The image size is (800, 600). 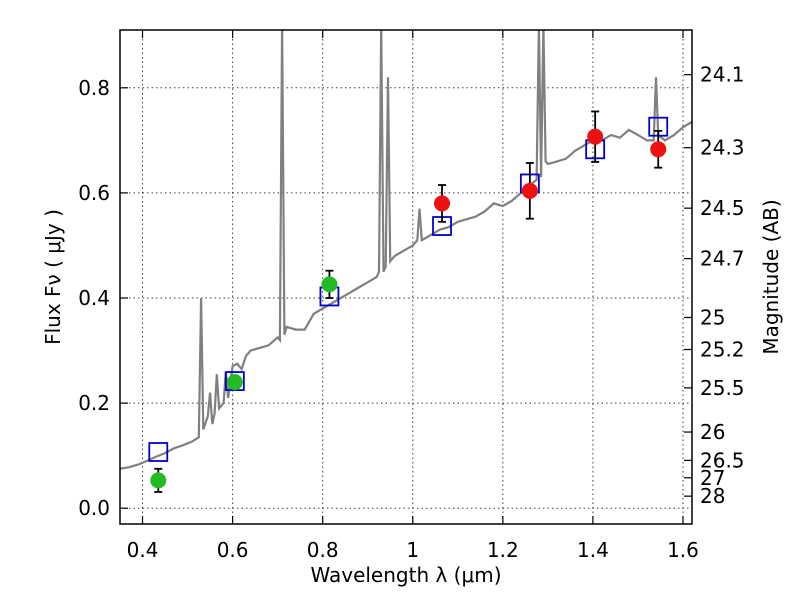 What do you see at coordinates (94, 298) in the screenshot?
I see `y-tick-label: 0.4` at bounding box center [94, 298].